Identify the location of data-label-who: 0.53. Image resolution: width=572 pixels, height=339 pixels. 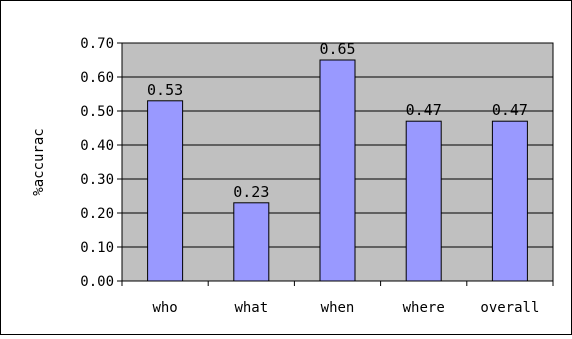
(165, 90).